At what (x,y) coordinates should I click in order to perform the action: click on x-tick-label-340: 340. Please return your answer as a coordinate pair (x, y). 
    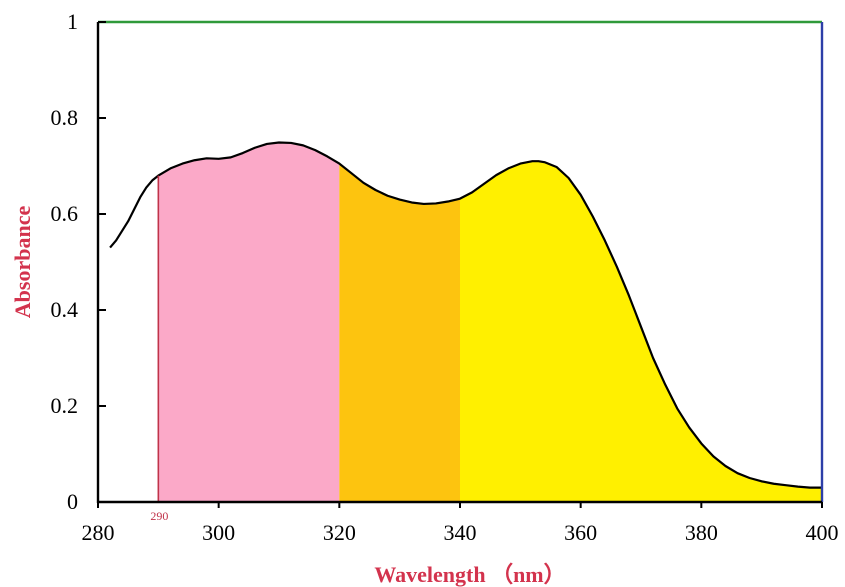
    Looking at the image, I should click on (460, 532).